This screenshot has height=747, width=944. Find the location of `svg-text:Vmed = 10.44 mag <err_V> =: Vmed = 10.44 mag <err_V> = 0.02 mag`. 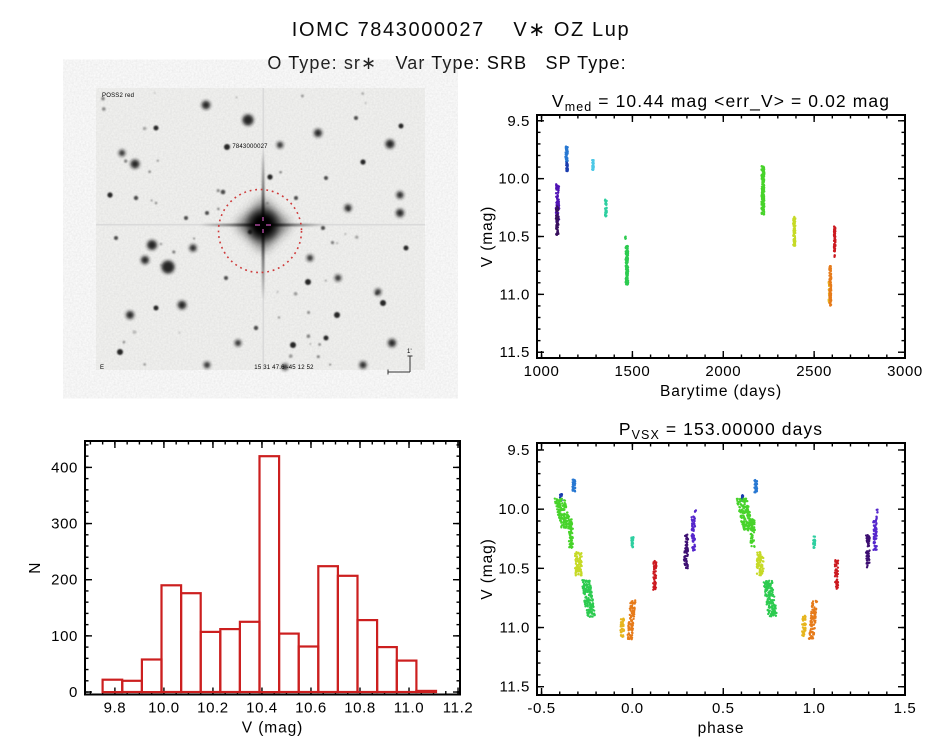

svg-text:Vmed = 10.44 mag <err_V> =: Vmed = 10.44 mag <err_V> = 0.02 mag is located at coordinates (721, 102).